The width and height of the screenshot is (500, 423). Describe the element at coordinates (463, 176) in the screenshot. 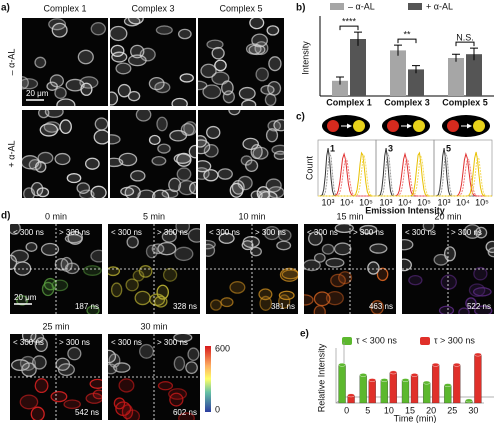

I see `histogram-curve` at that location.